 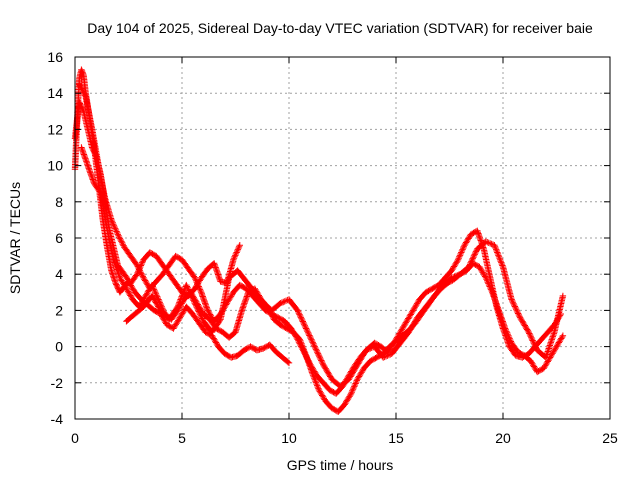 I want to click on y-tick-label: 8, so click(x=59, y=202).